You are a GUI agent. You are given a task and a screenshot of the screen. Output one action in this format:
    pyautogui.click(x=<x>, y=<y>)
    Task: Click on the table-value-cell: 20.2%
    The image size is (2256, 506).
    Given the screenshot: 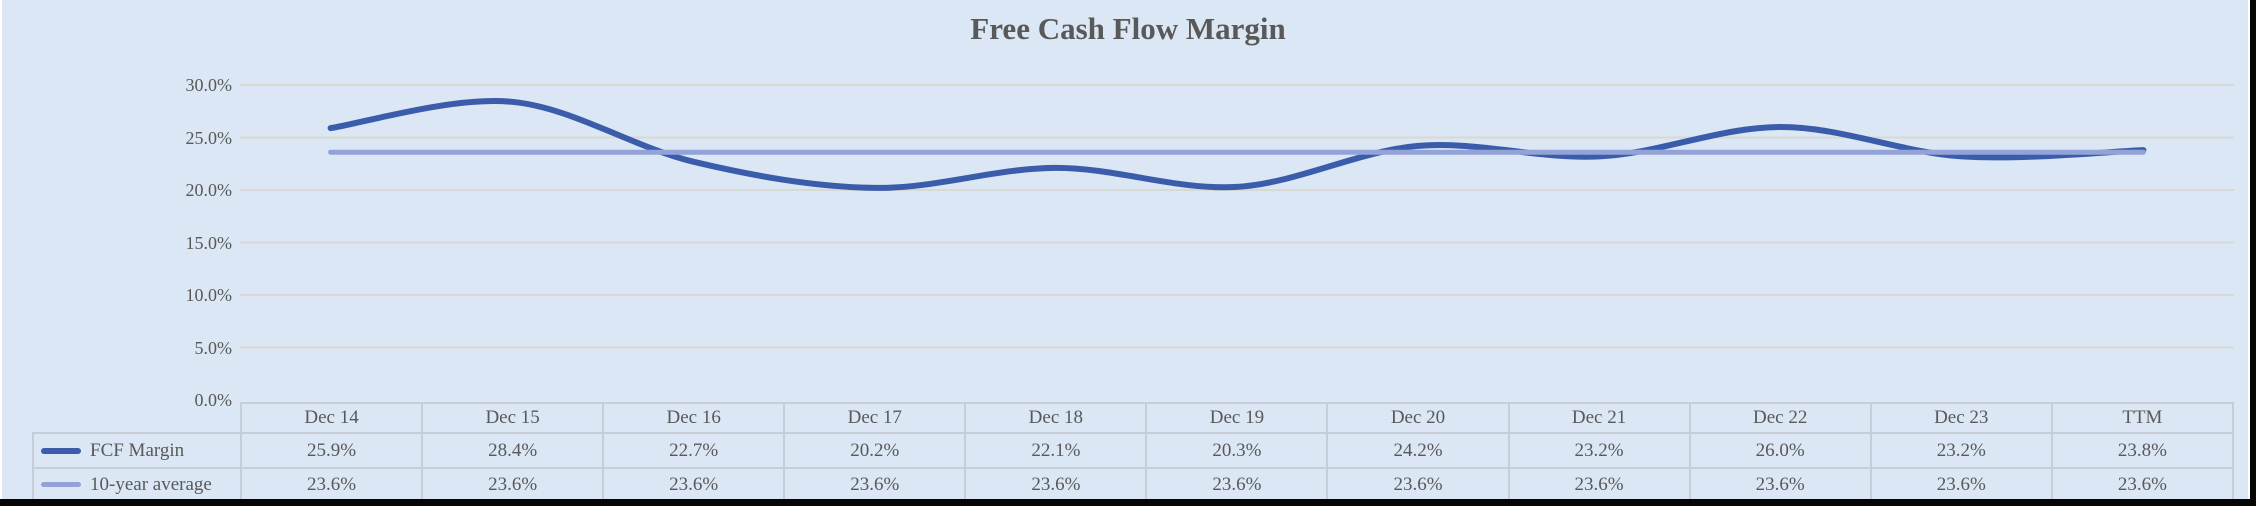 What is the action you would take?
    pyautogui.click(x=875, y=450)
    